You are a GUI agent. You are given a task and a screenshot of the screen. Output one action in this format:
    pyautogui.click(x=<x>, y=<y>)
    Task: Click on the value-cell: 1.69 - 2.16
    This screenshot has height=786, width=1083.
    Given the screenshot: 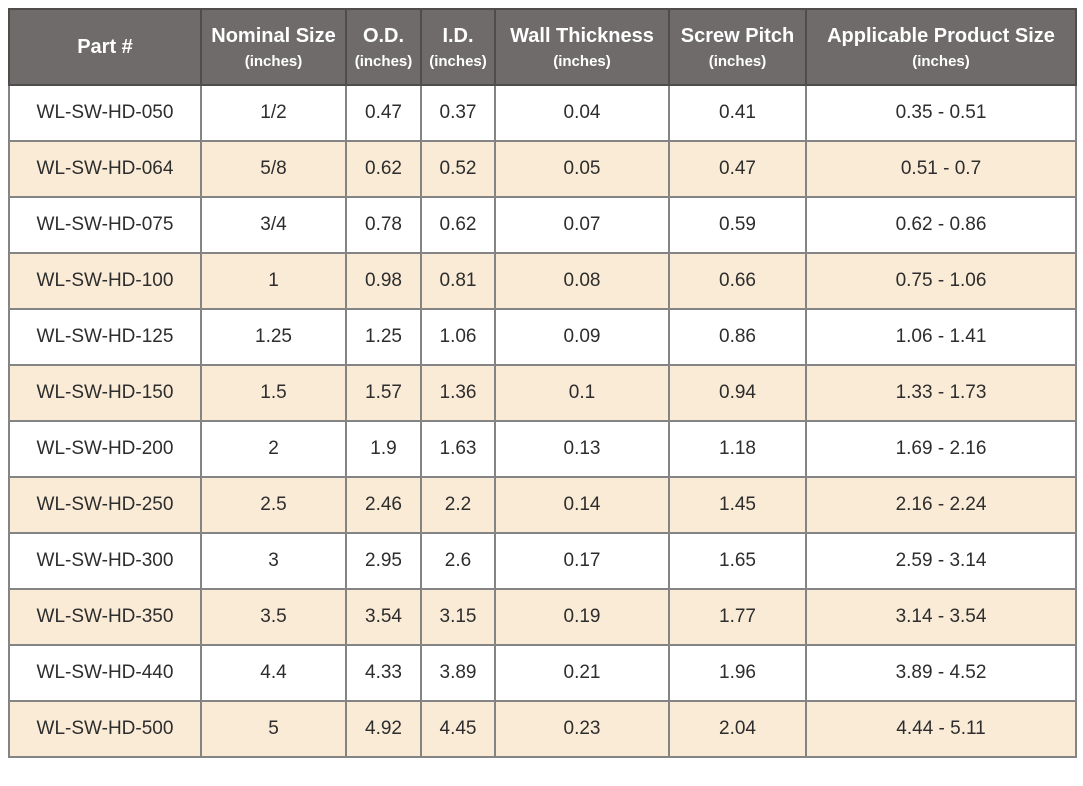 What is the action you would take?
    pyautogui.click(x=941, y=449)
    